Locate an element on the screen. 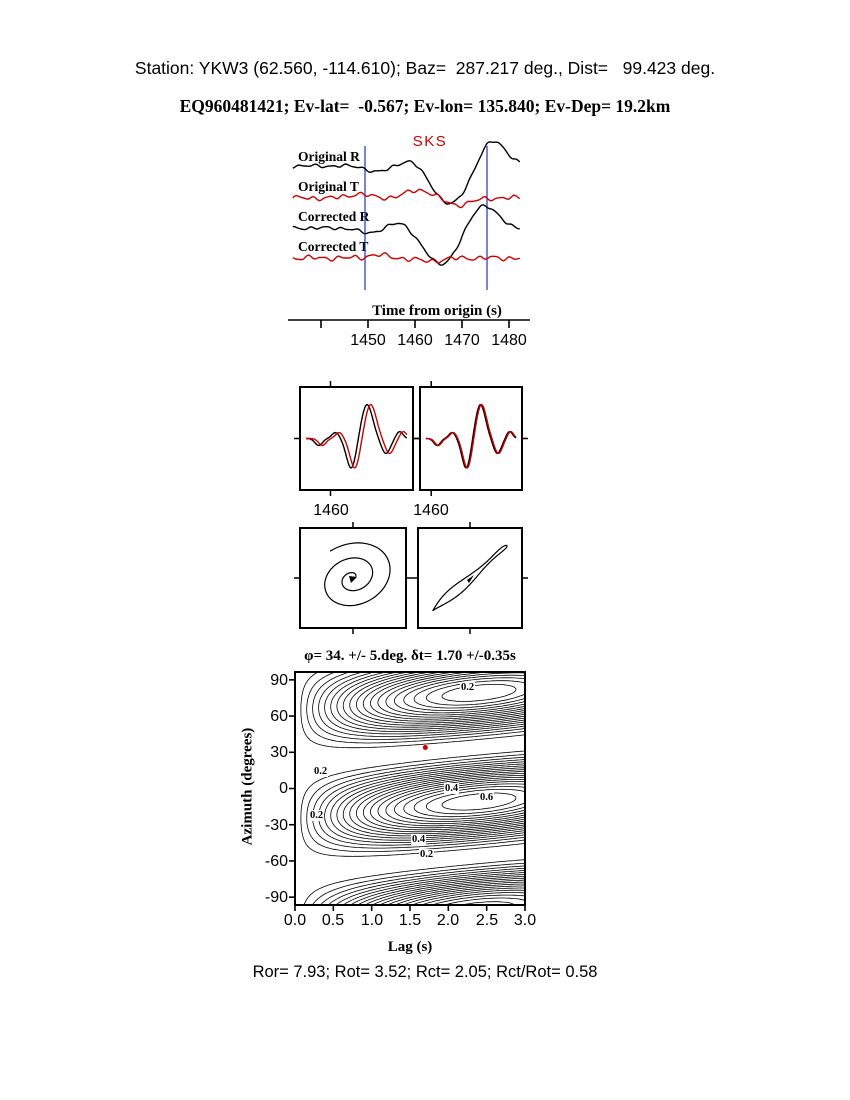 This screenshot has width=850, height=1100. trace-label-corrected-t: Corrected T is located at coordinates (333, 246).